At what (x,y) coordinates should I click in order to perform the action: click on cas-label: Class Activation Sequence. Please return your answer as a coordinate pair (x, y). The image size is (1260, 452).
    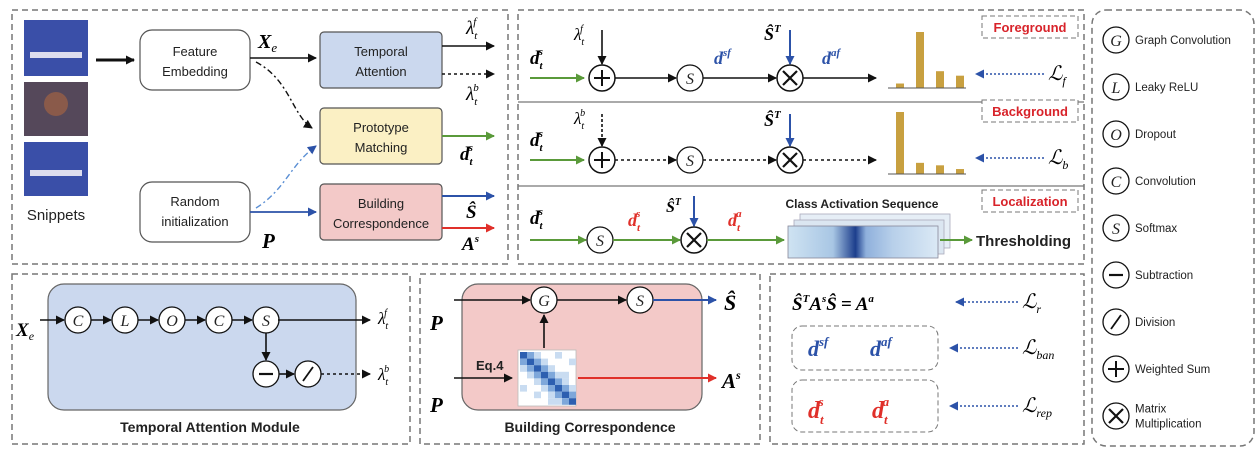
    Looking at the image, I should click on (862, 204).